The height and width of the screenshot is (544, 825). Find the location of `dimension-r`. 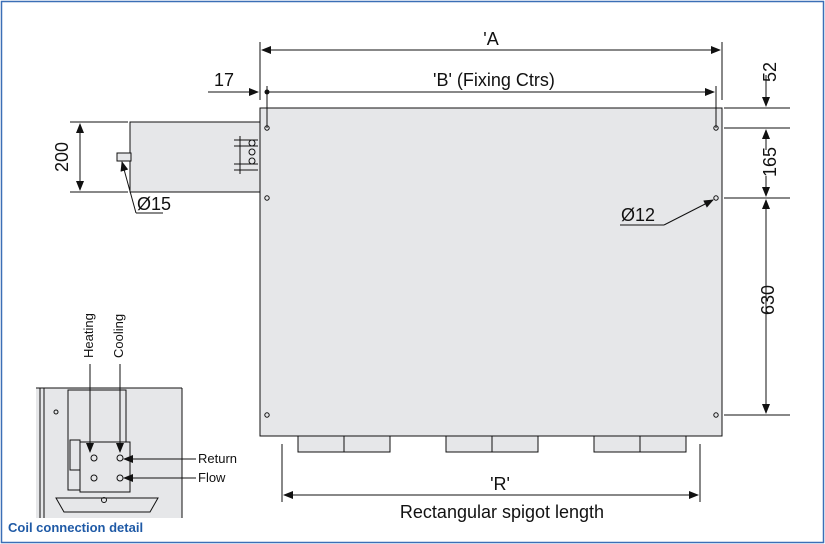

dimension-r is located at coordinates (491, 473).